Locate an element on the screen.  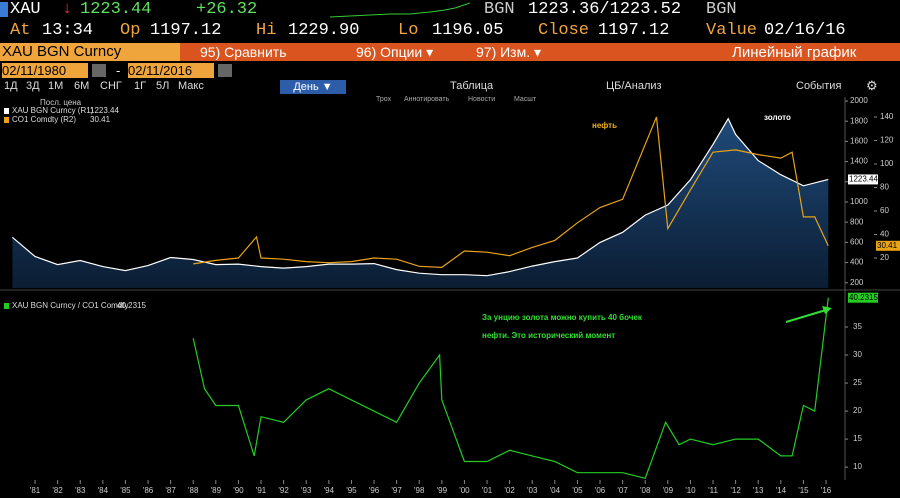
value-label: 40.2315 is located at coordinates (863, 297).